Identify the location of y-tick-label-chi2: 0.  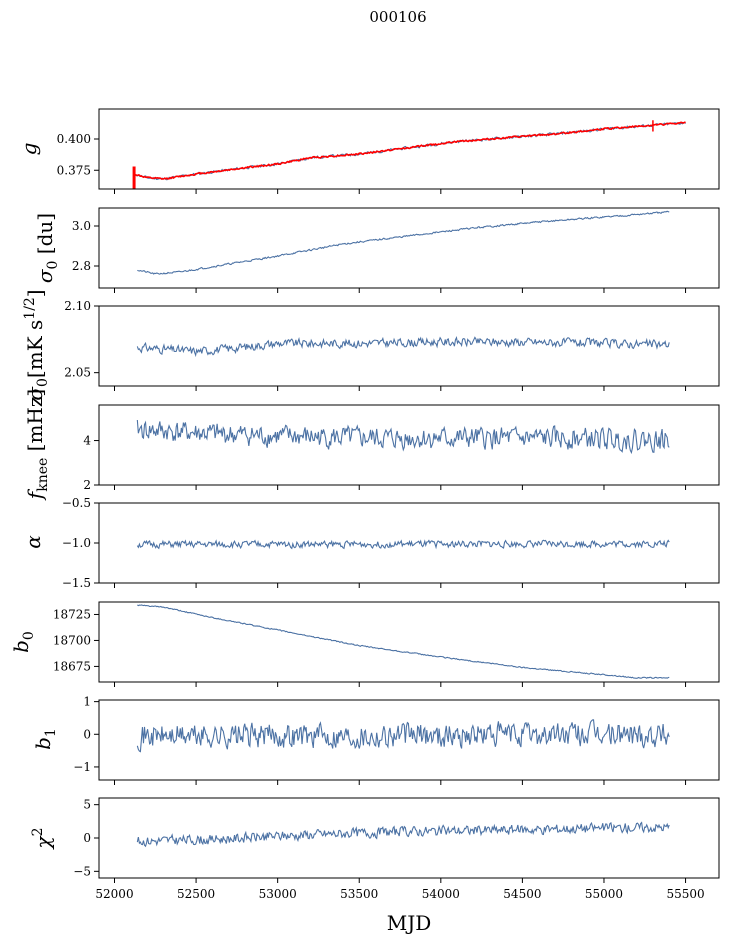
(87, 838).